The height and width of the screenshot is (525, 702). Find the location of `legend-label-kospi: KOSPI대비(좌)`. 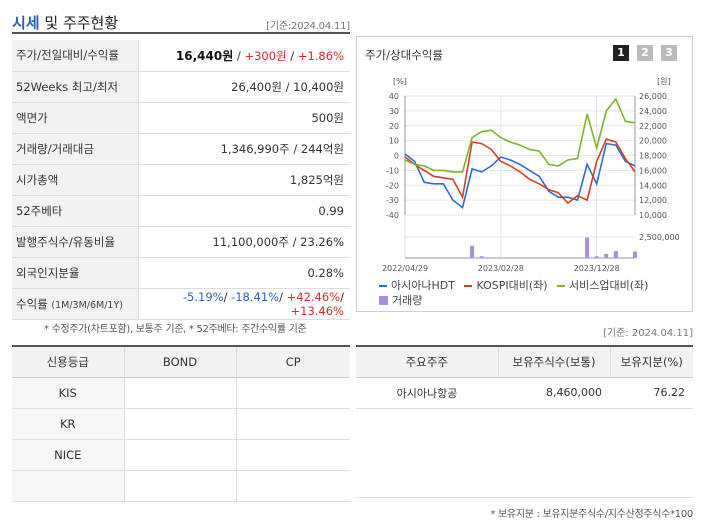

legend-label-kospi: KOSPI대비(좌) is located at coordinates (512, 285).